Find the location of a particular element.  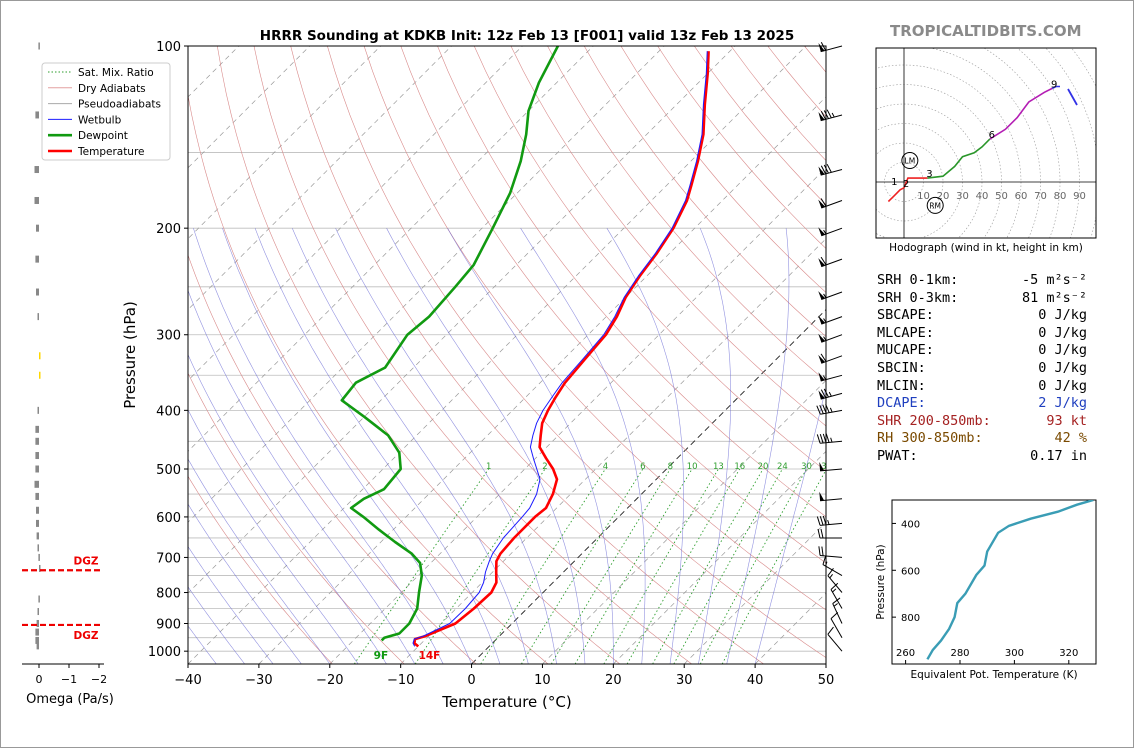

brand-watermark: TROPICALTIDBITS.COM is located at coordinates (986, 31).